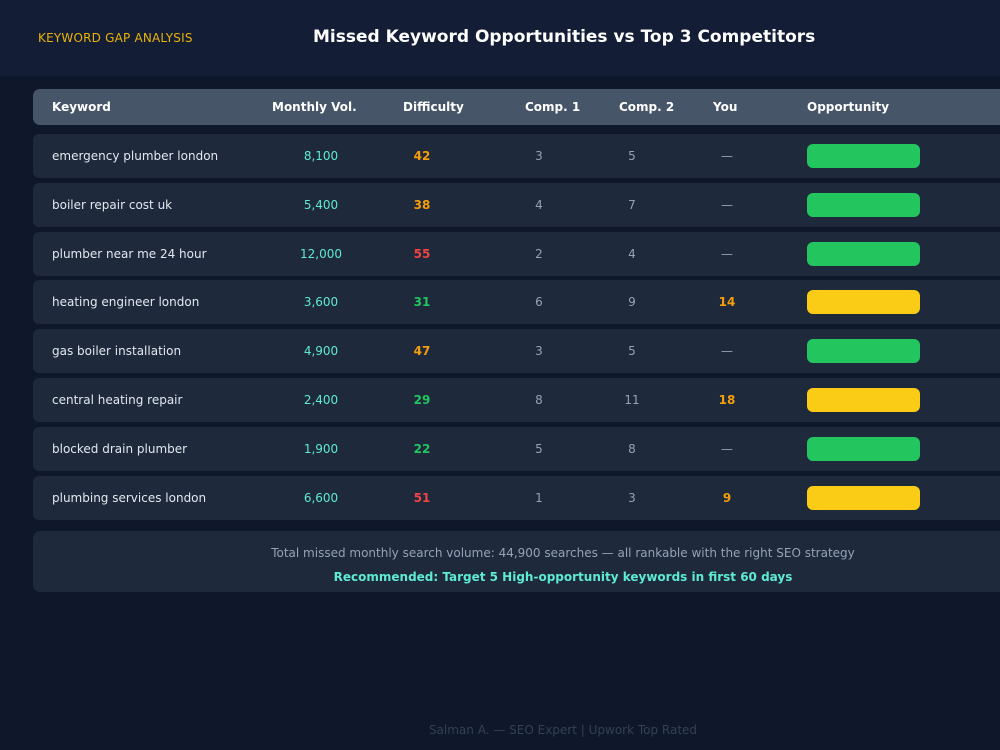 This screenshot has height=750, width=1000. What do you see at coordinates (727, 302) in the screenshot?
I see `your-rank-cell: 14` at bounding box center [727, 302].